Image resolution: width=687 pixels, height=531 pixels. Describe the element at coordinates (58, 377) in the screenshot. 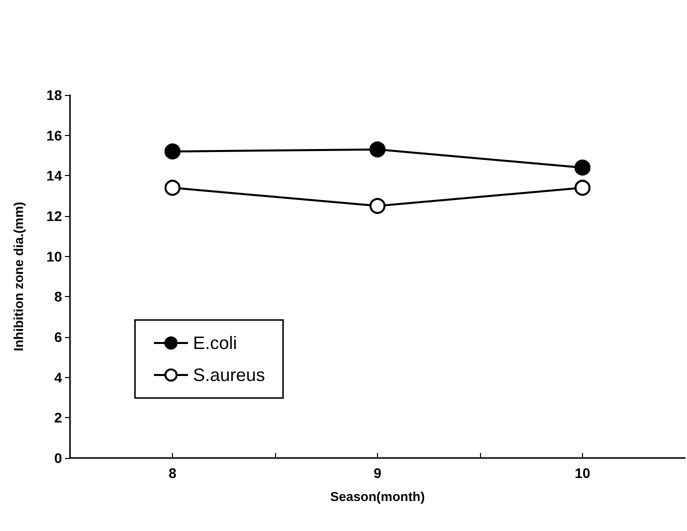

I see `y-tick-label: 4` at that location.